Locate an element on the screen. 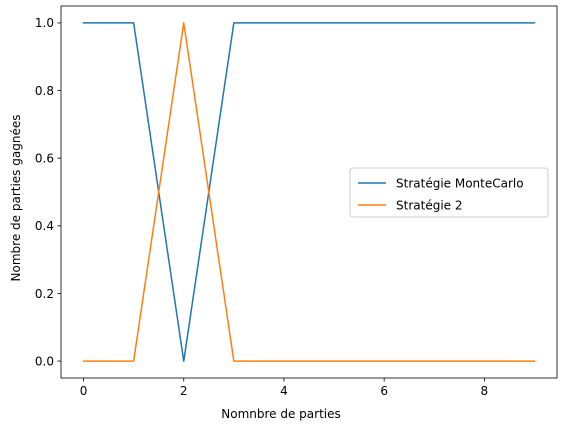 This screenshot has height=430, width=563. x-tick-label: 4 is located at coordinates (284, 391).